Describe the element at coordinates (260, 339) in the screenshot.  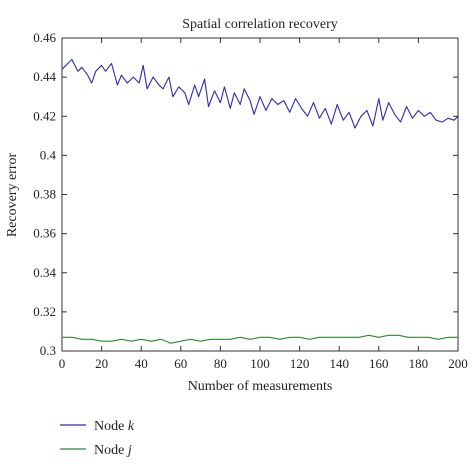
I see `series-line-node-j` at that location.